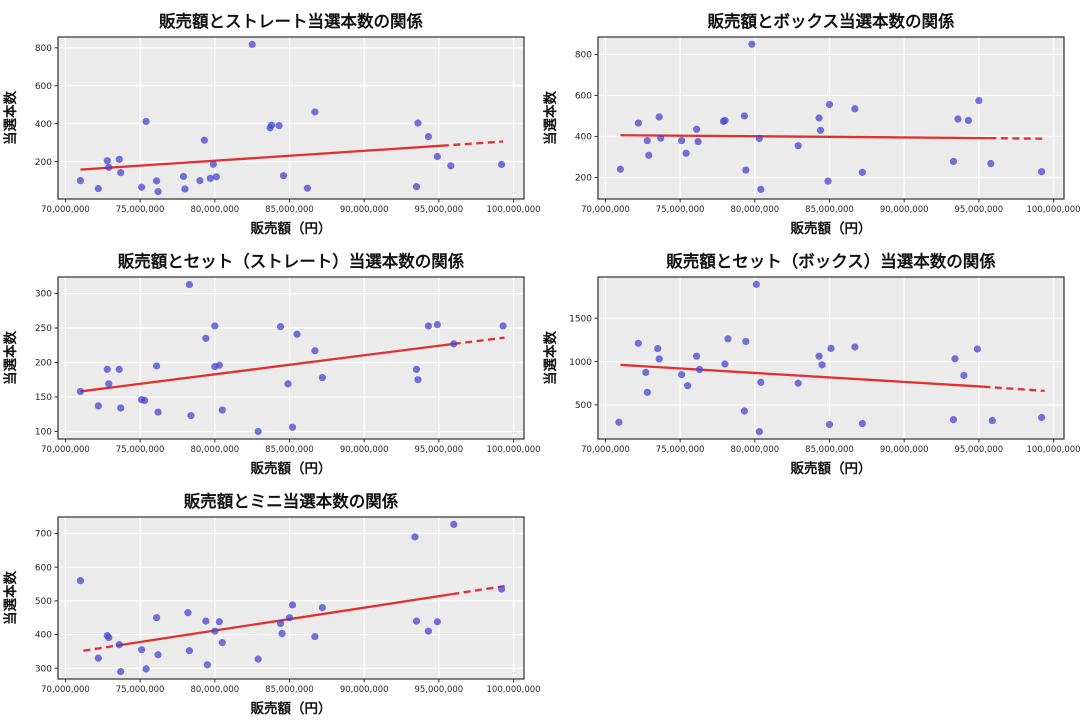  What do you see at coordinates (43, 163) in the screenshot?
I see `y-tick-label: 200` at bounding box center [43, 163].